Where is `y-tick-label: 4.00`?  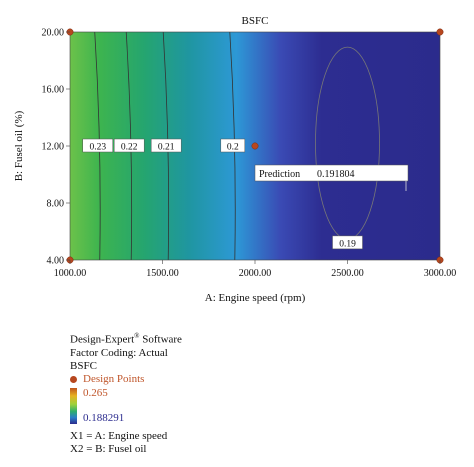
y-tick-label: 4.00 is located at coordinates (56, 261).